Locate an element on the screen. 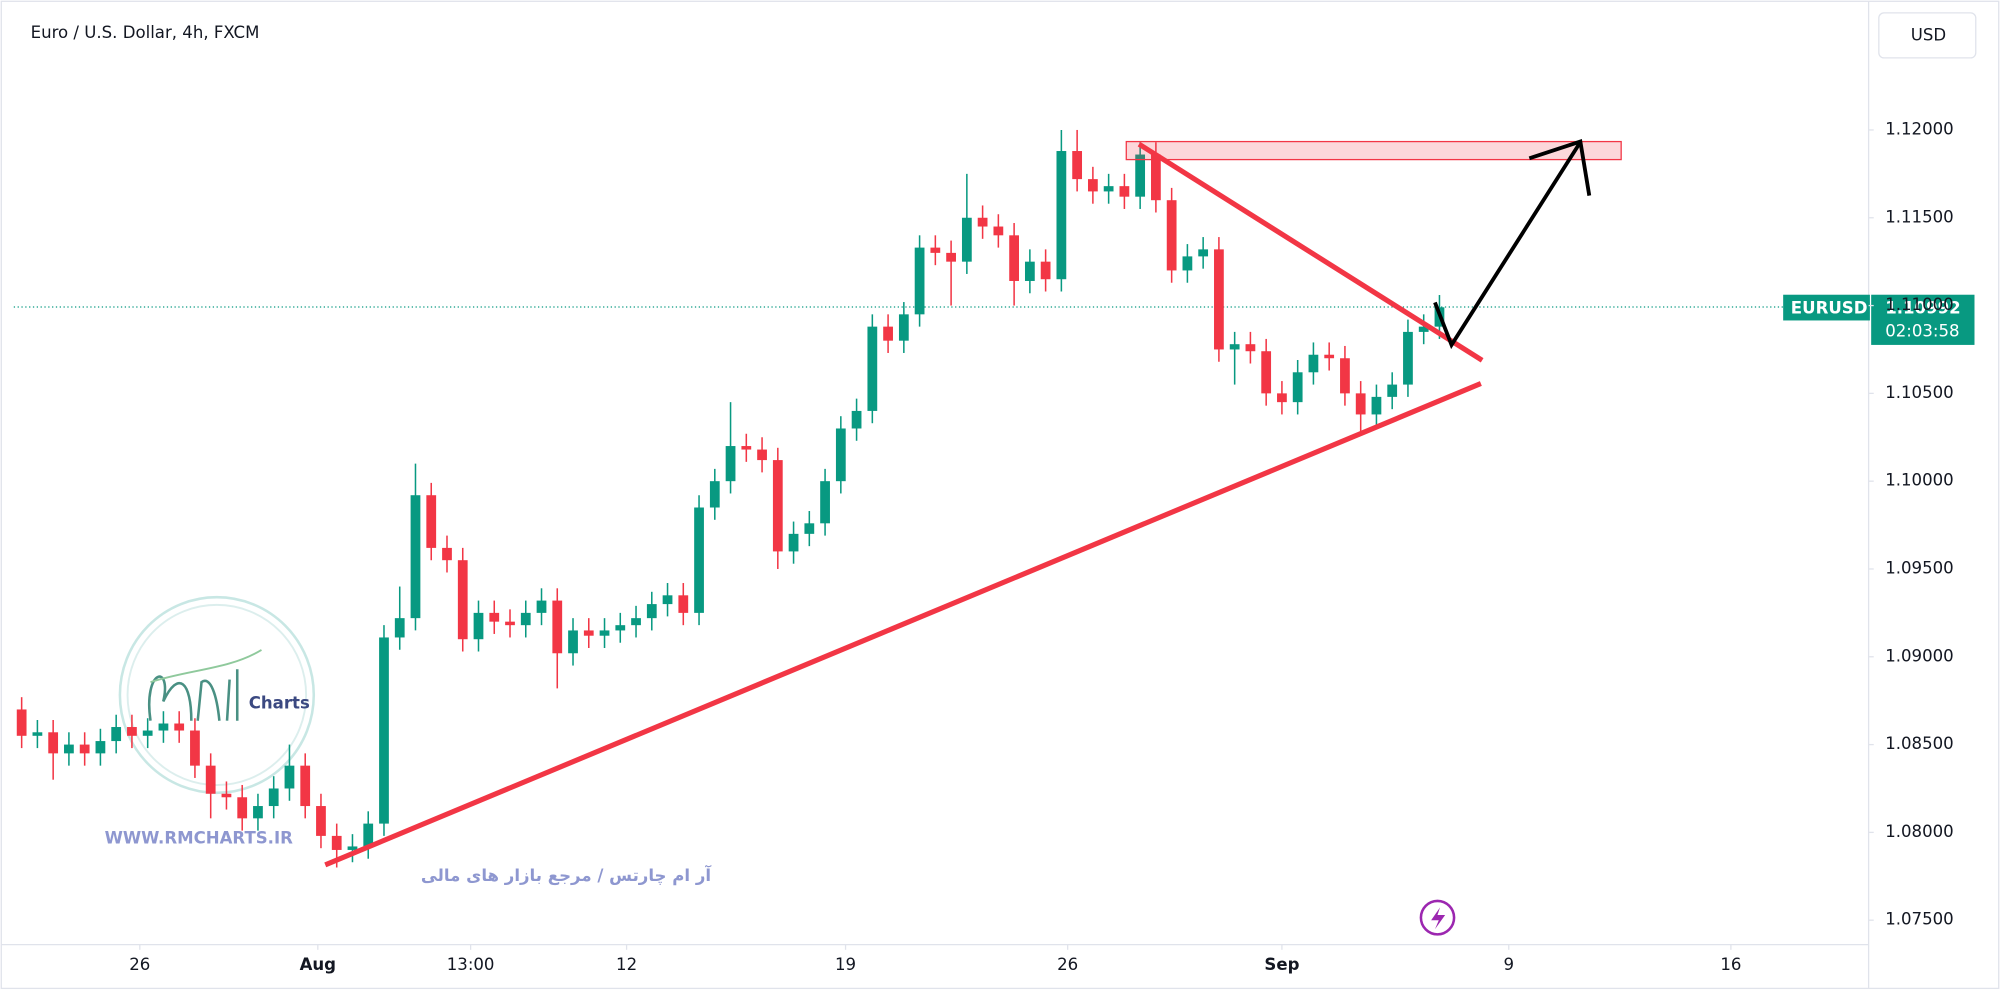  logo-swoosh is located at coordinates (206, 666).